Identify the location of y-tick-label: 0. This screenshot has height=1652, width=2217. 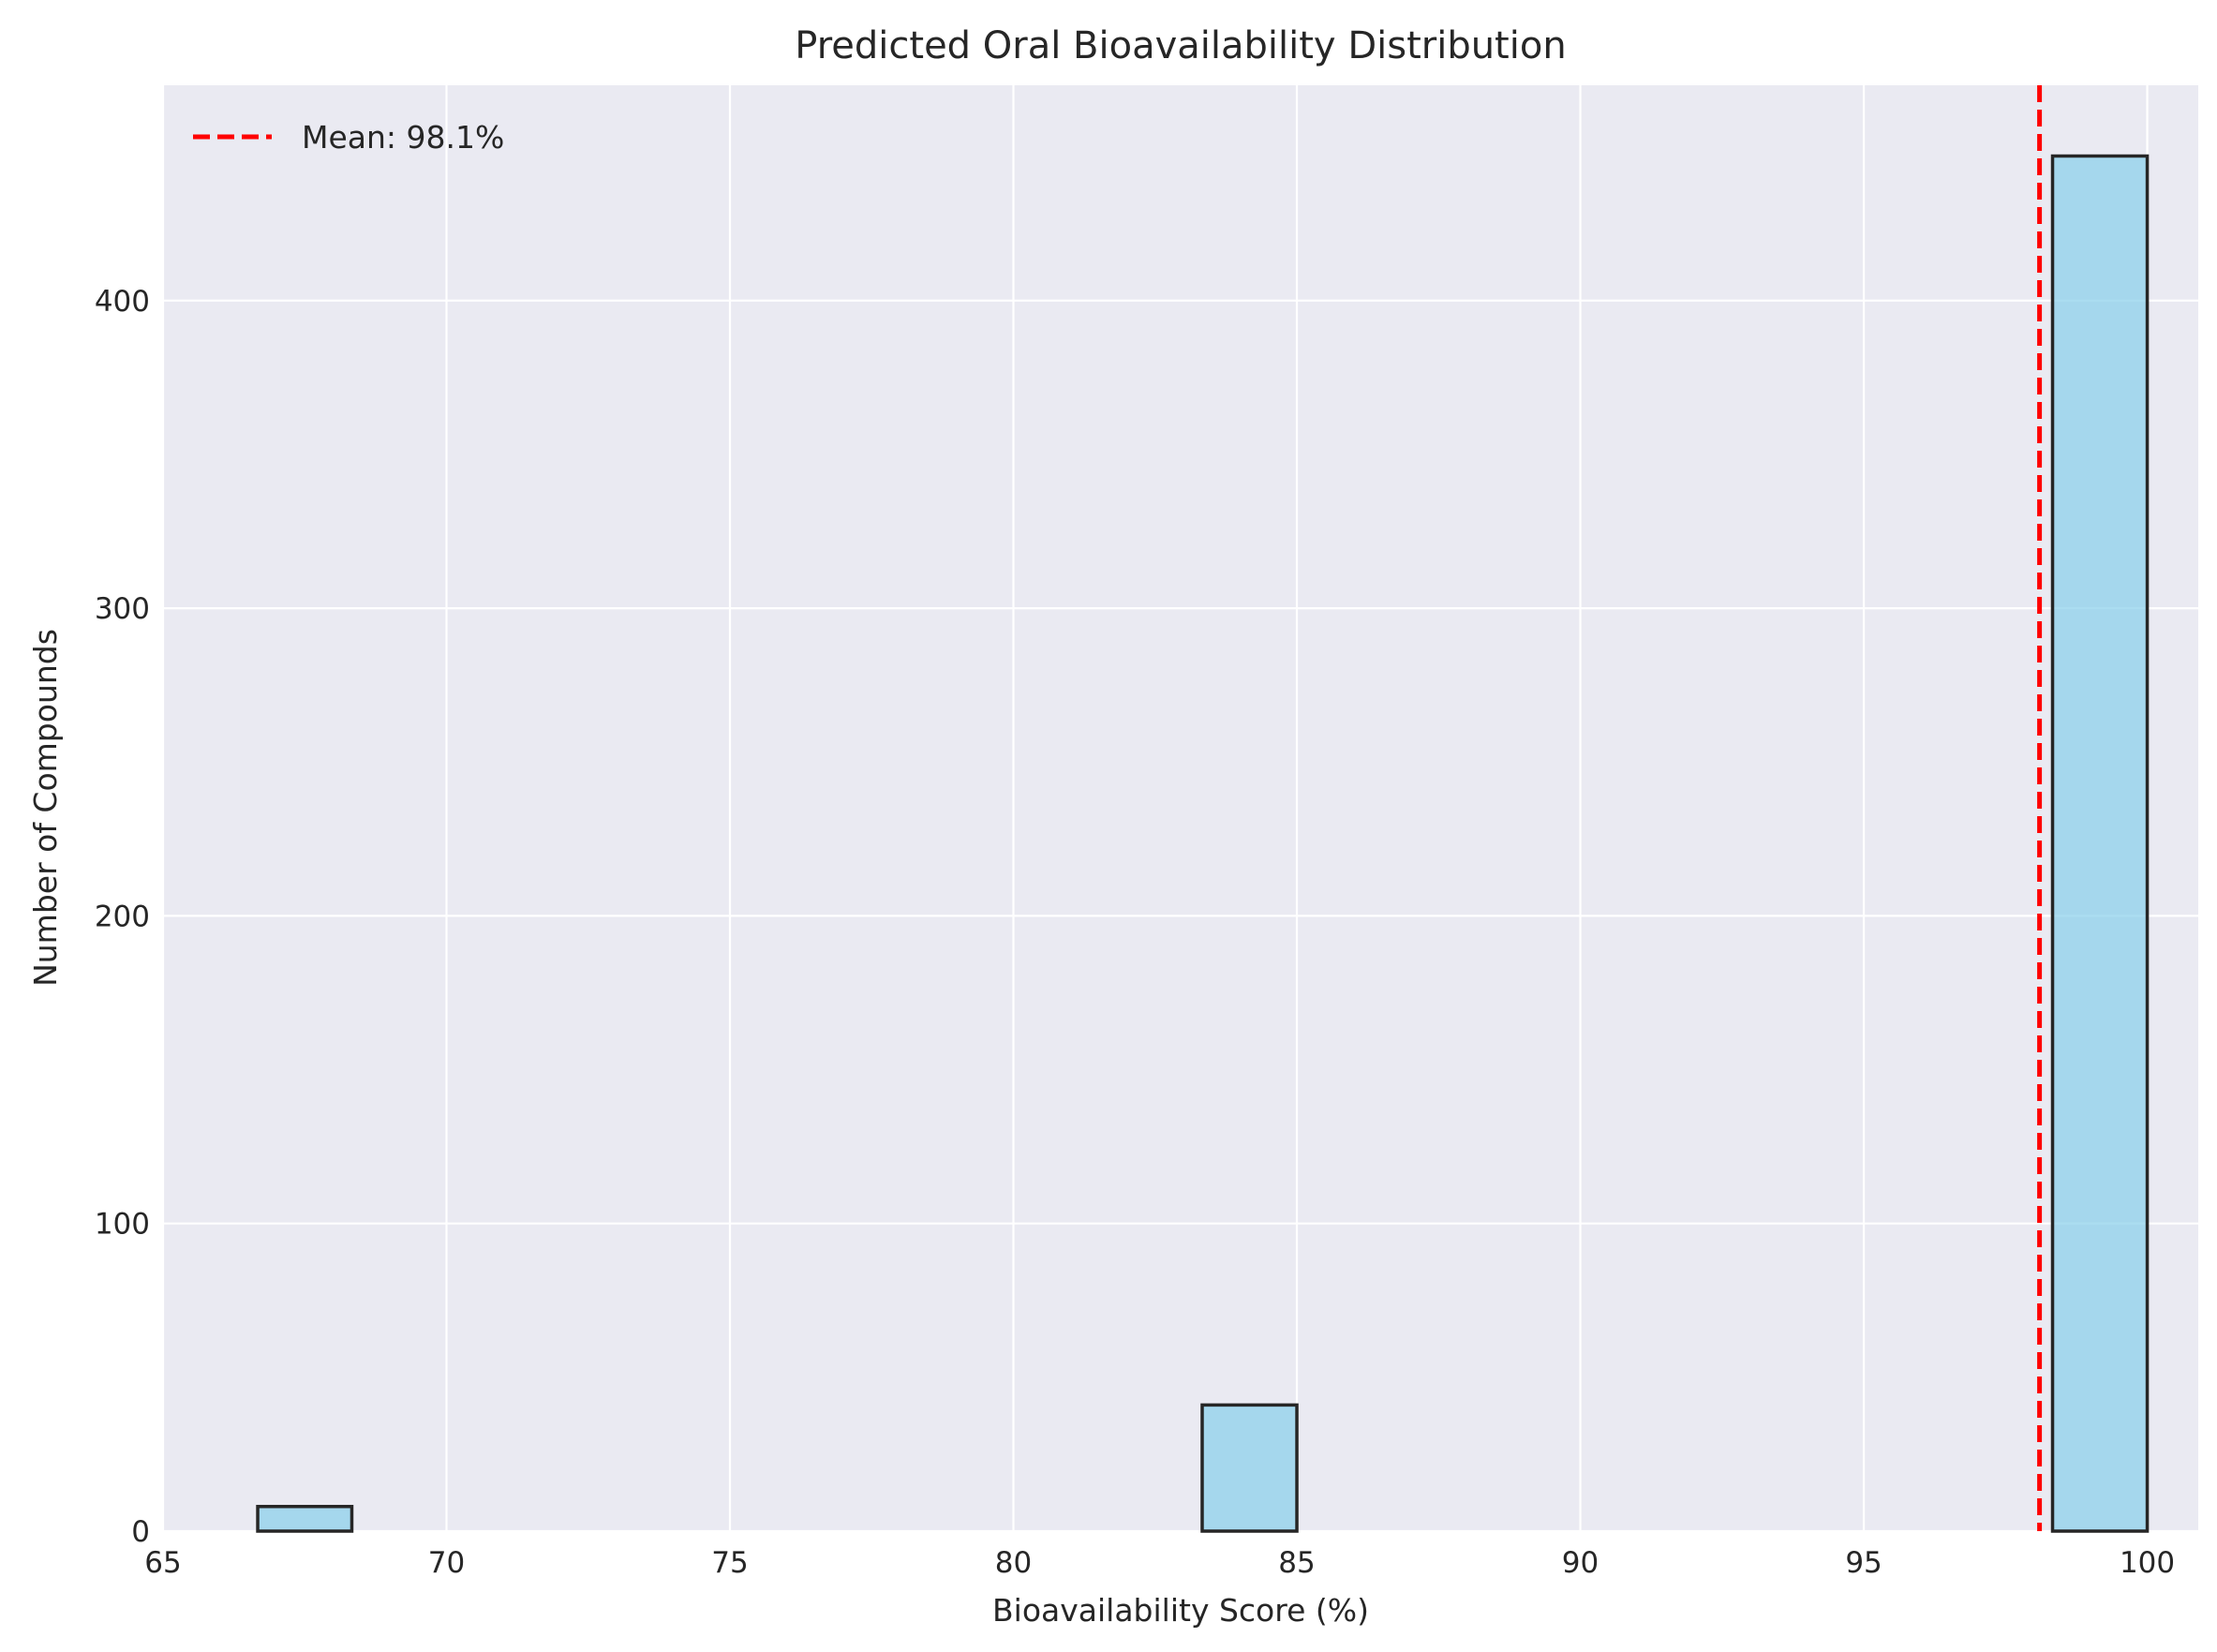
(140, 1532).